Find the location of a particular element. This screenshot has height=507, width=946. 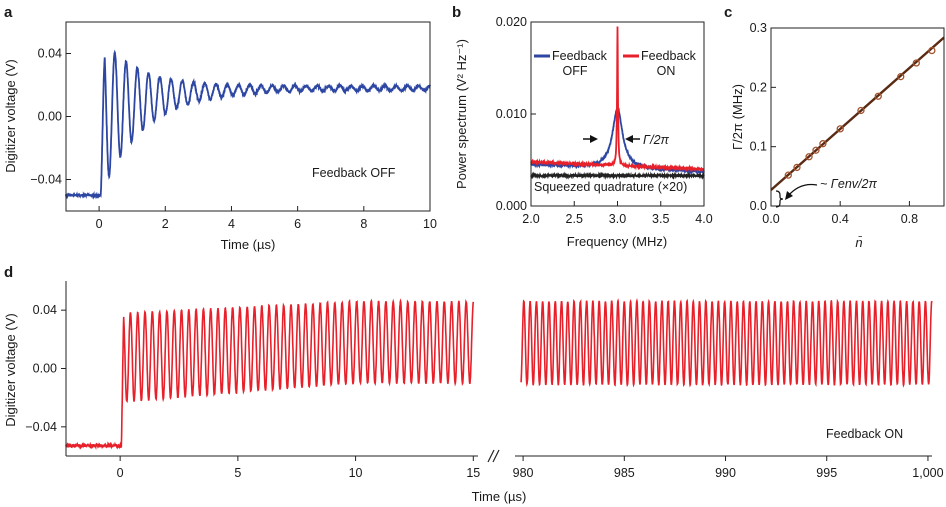

panel-c-ticks: 0.0 0.4 0.8 0.0 0.1 0.2 0.3 is located at coordinates (834, 123).